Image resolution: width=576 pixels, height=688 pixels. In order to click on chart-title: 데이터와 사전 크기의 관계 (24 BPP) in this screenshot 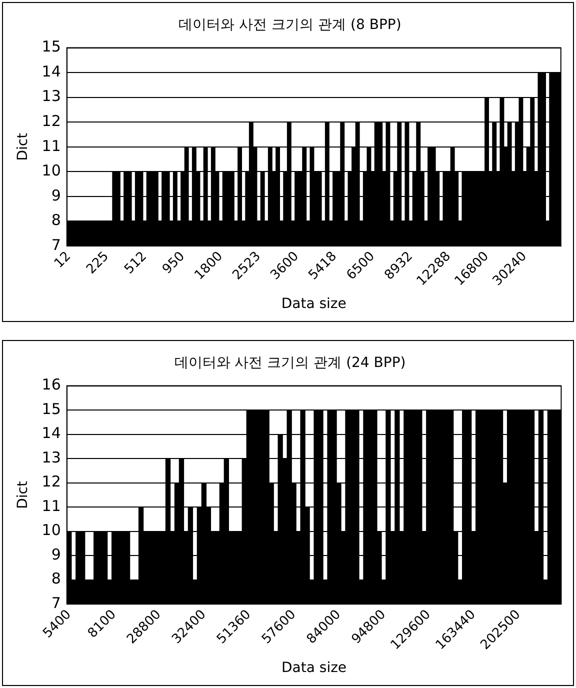, I will do `click(290, 363)`.